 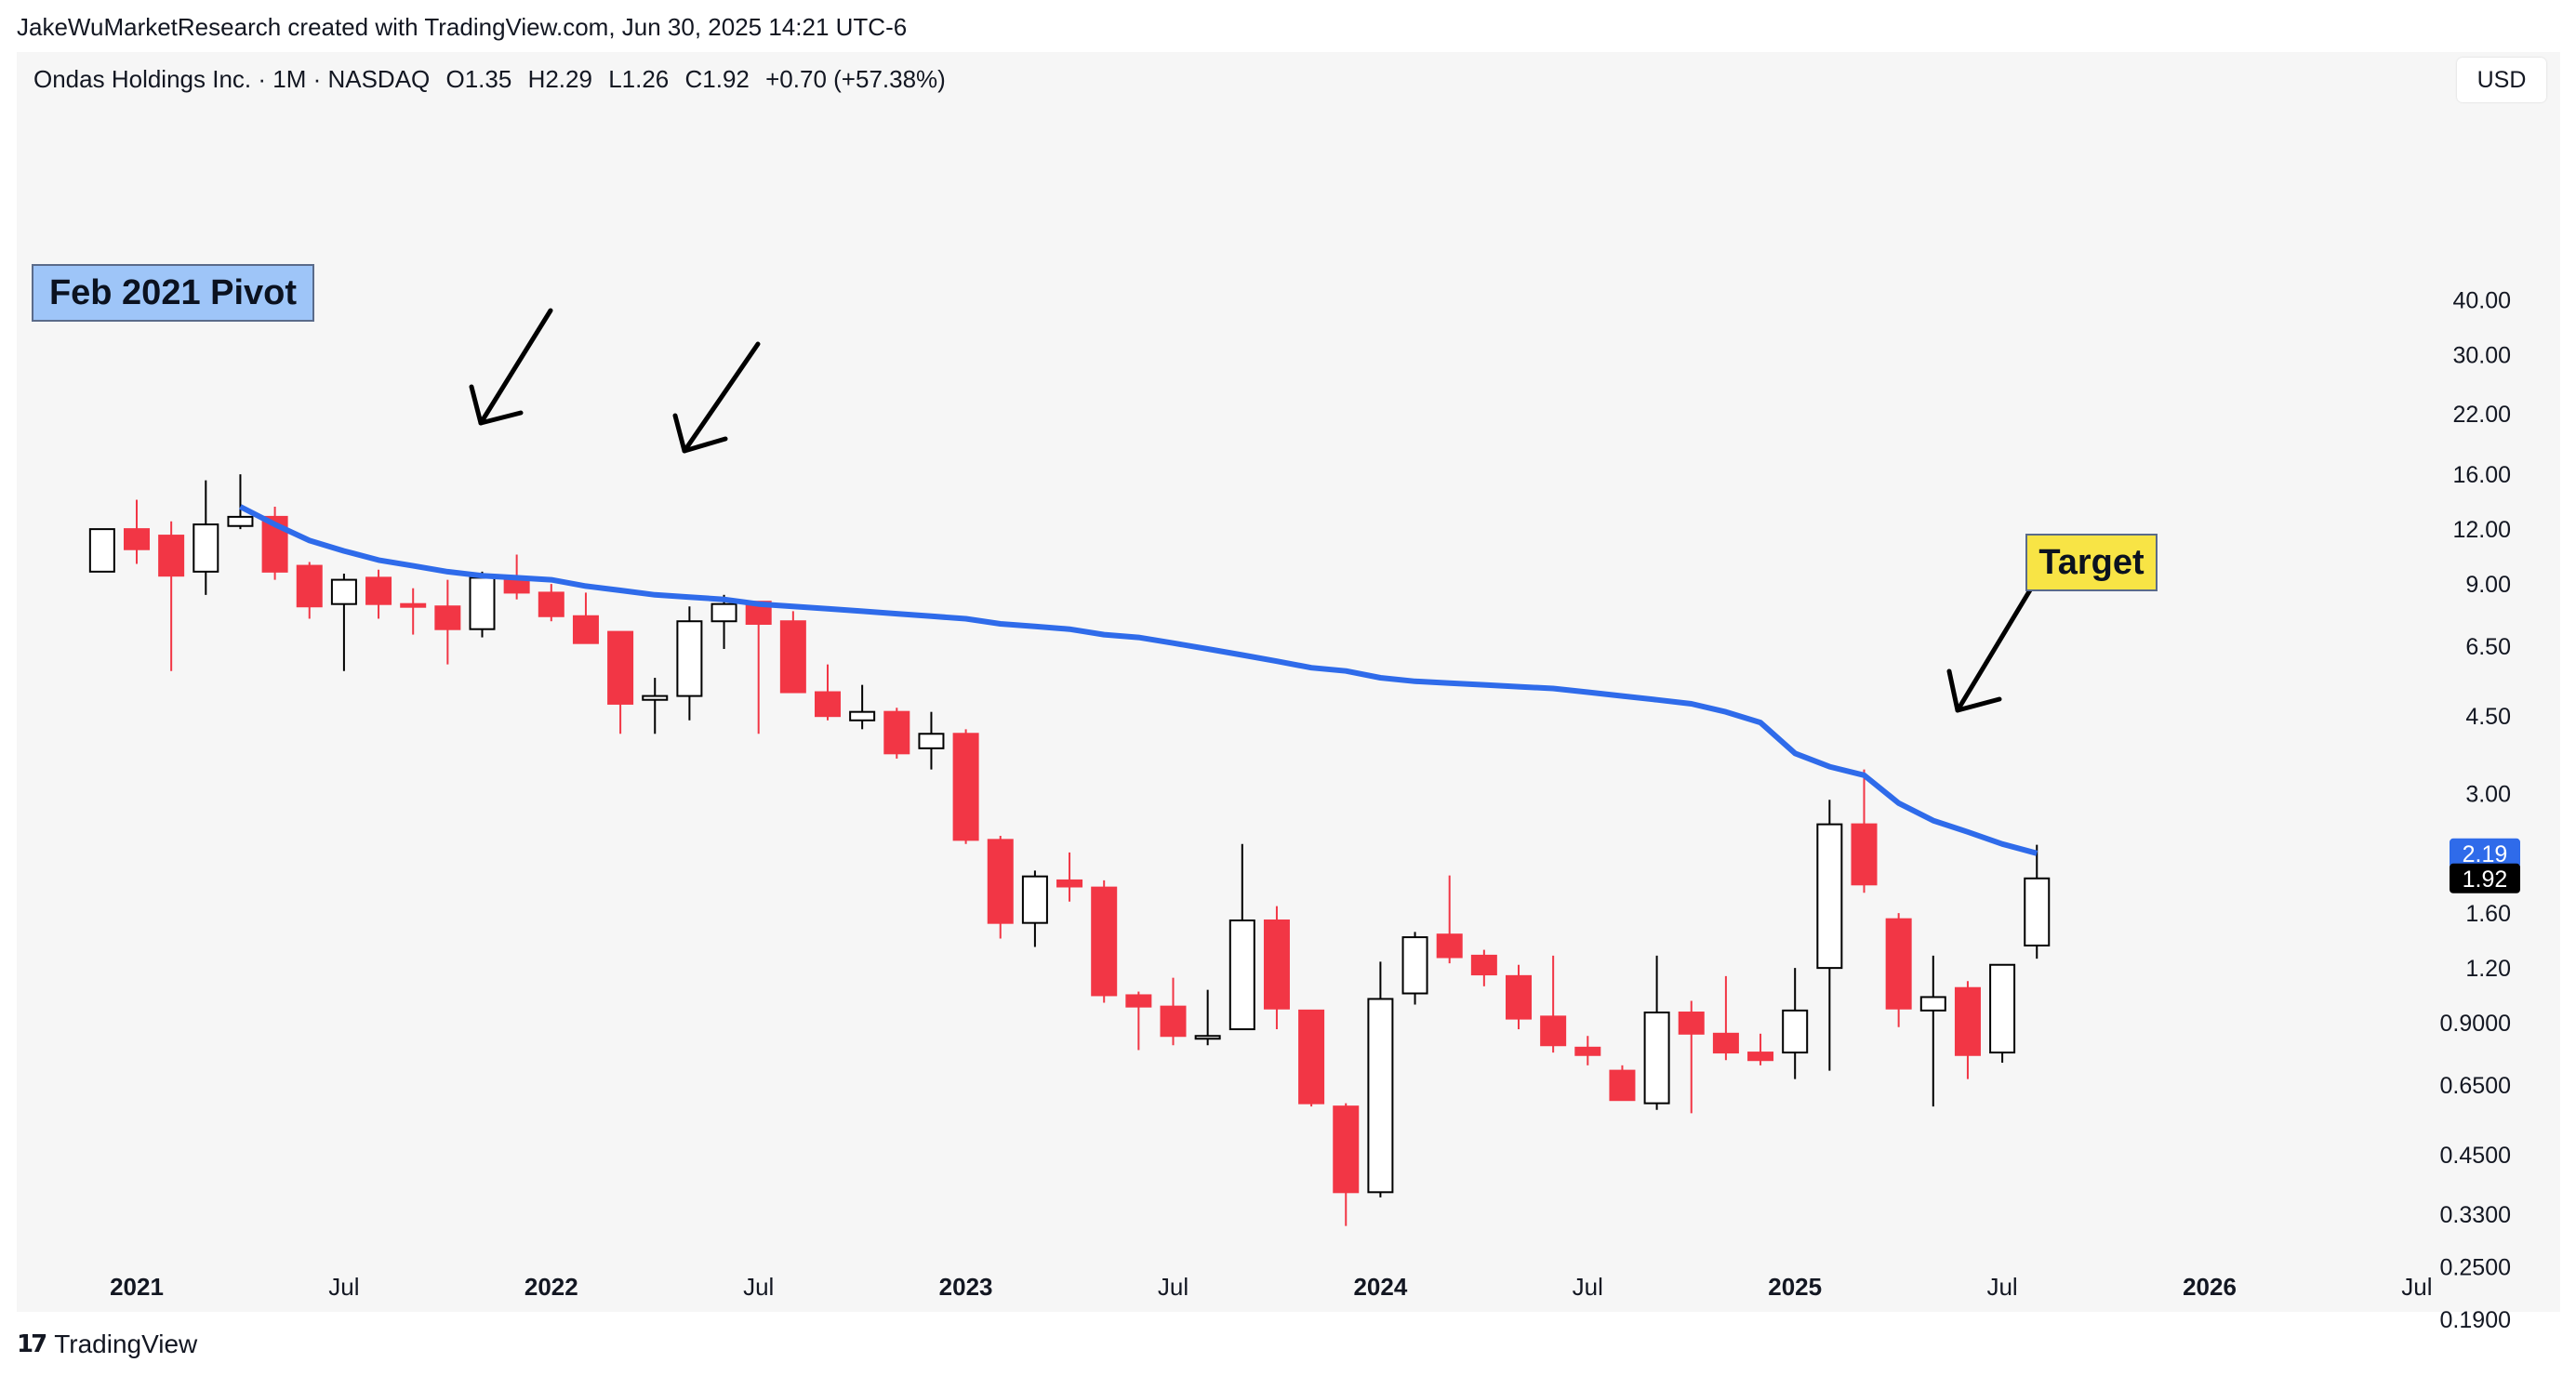 I want to click on y-tick-label: 0.3300, so click(x=2475, y=1215).